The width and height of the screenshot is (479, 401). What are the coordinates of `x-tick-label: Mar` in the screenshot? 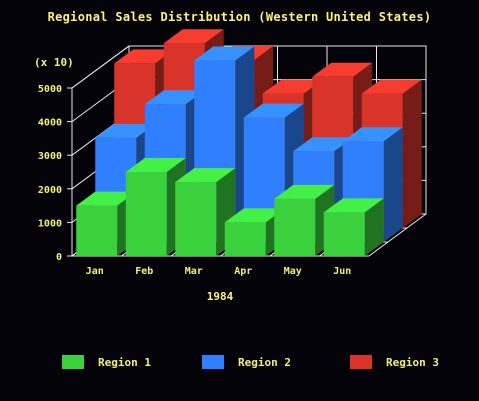 It's located at (194, 271).